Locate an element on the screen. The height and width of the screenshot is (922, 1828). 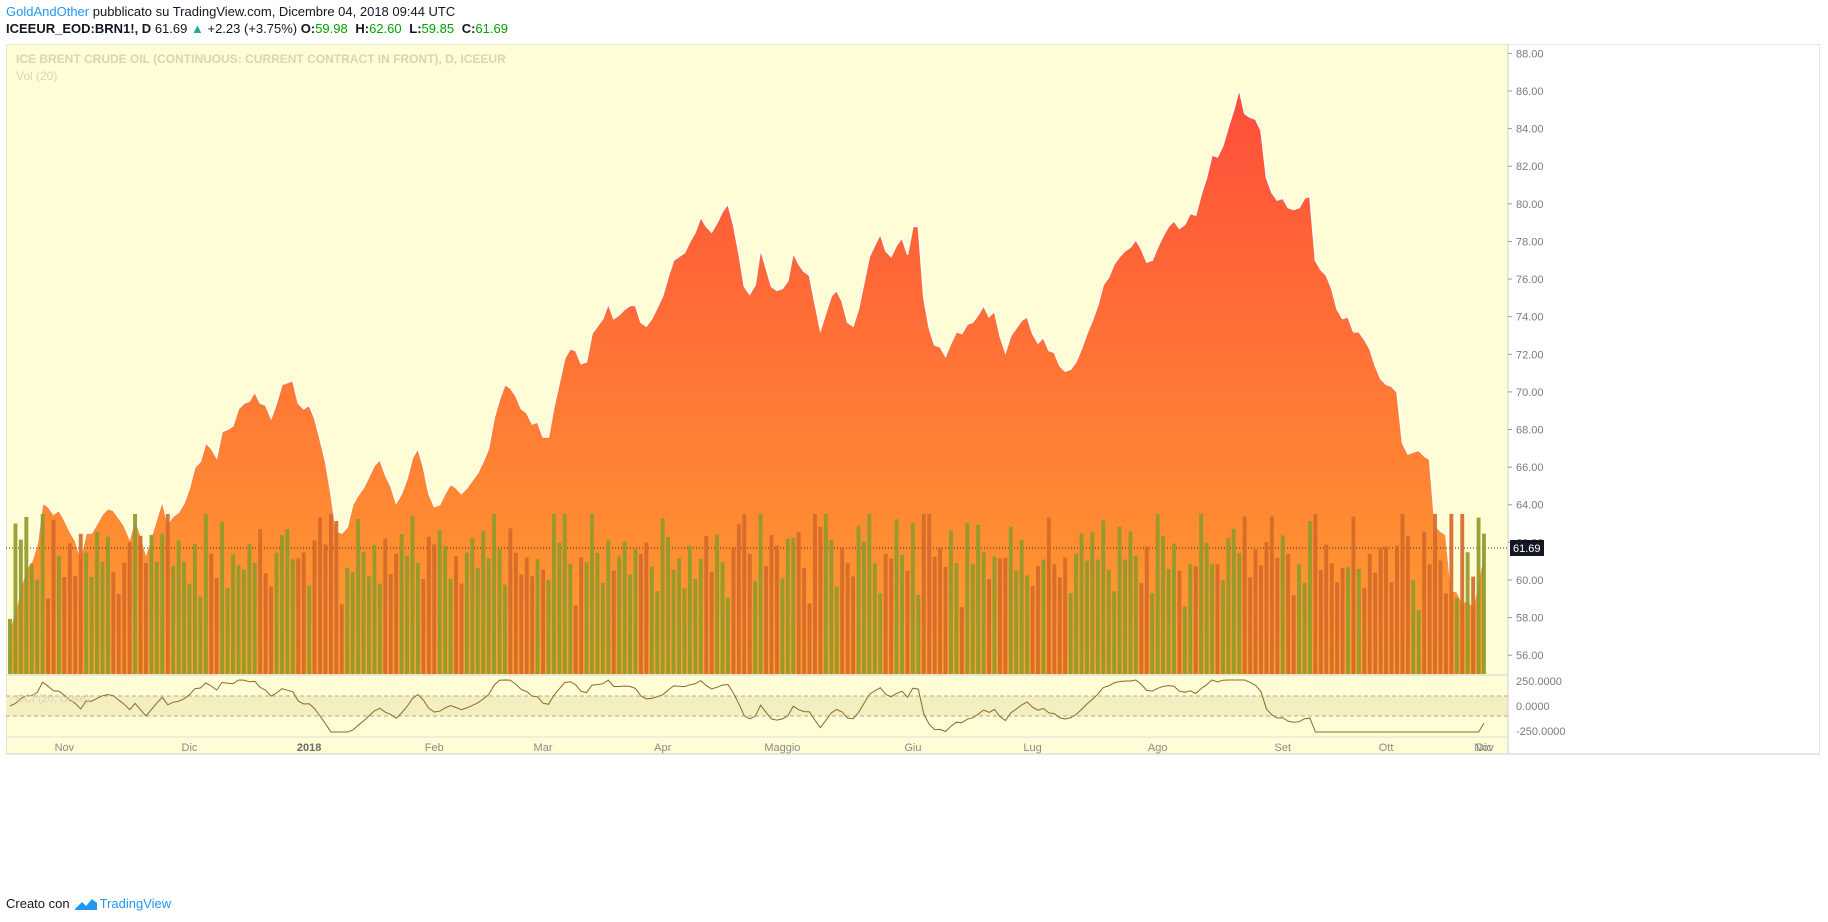
high-value: 62.60 is located at coordinates (385, 28).